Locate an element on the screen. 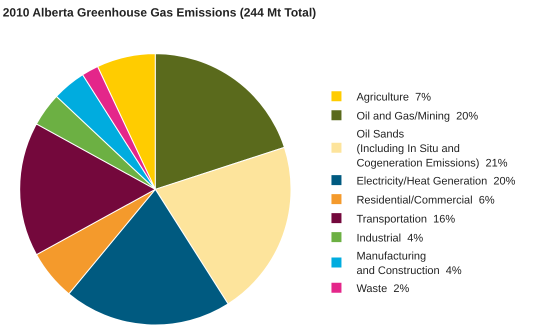 The width and height of the screenshot is (547, 330). legend-label: Oil and Gas/Mining 20% is located at coordinates (417, 116).